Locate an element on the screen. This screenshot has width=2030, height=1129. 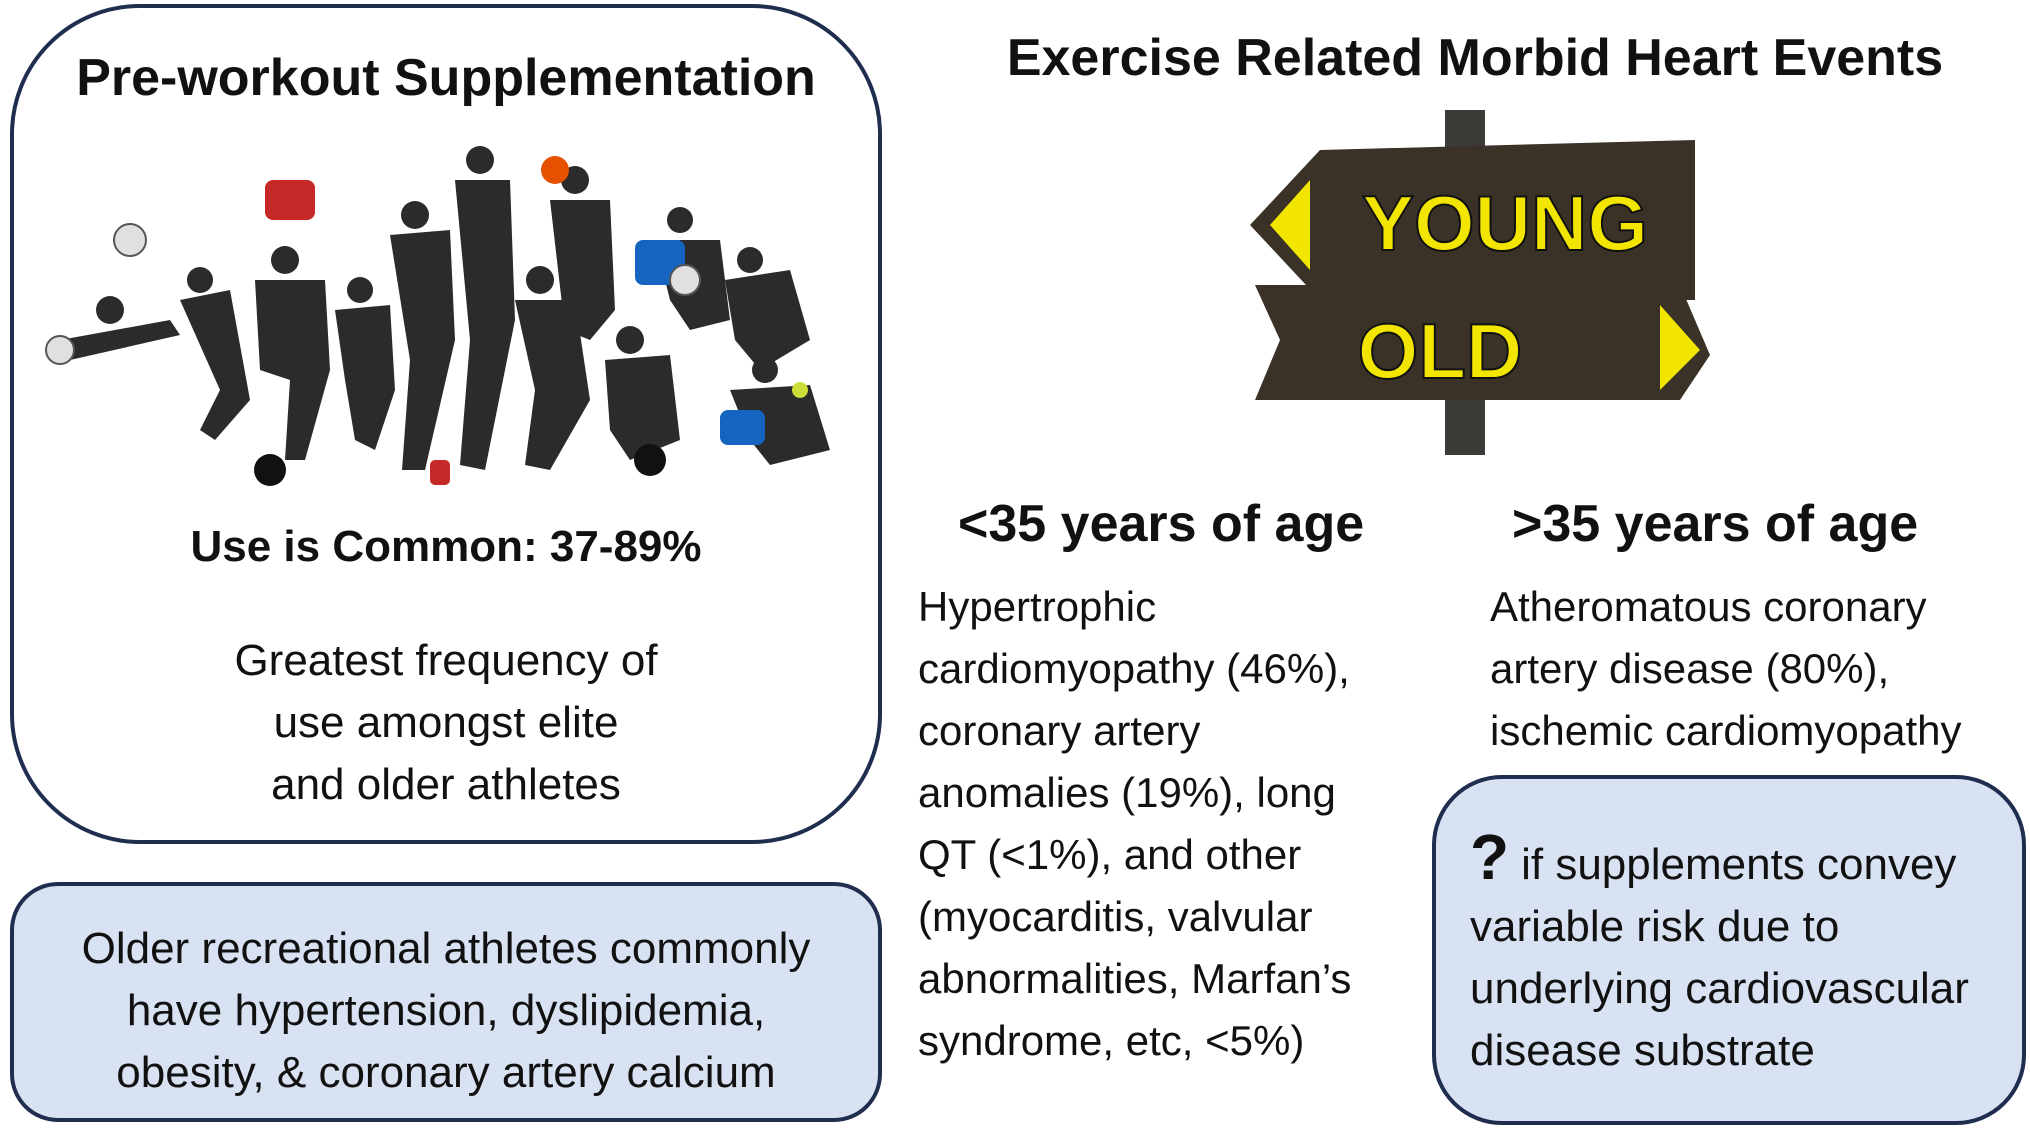
risk-line: disease substrate is located at coordinates (1642, 1050).